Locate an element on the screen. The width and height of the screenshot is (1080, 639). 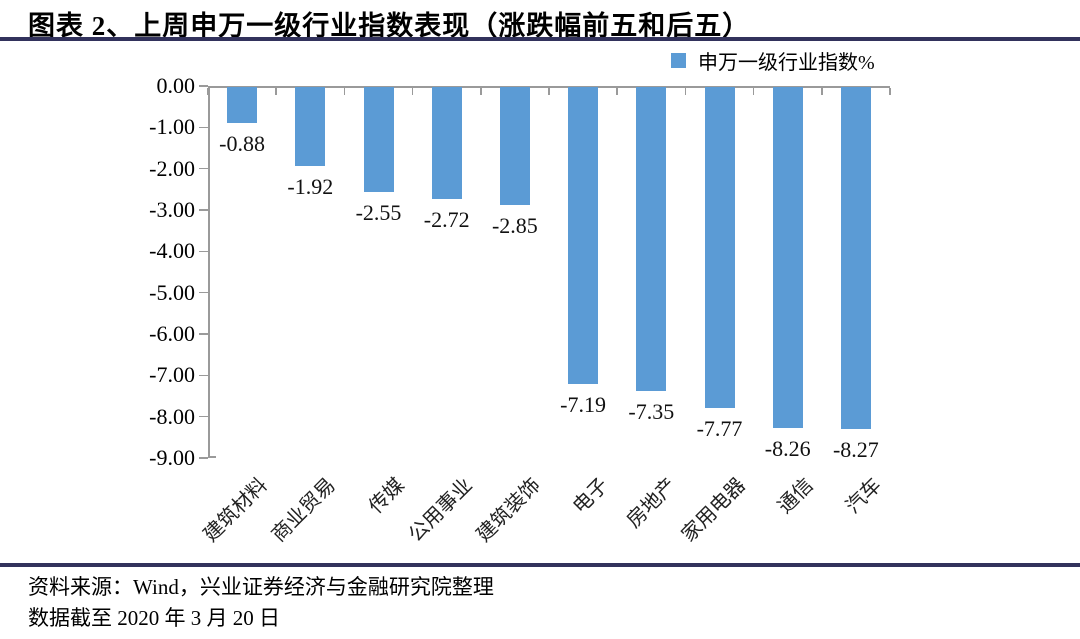
y-tick-label: -9.00 is located at coordinates (172, 457).